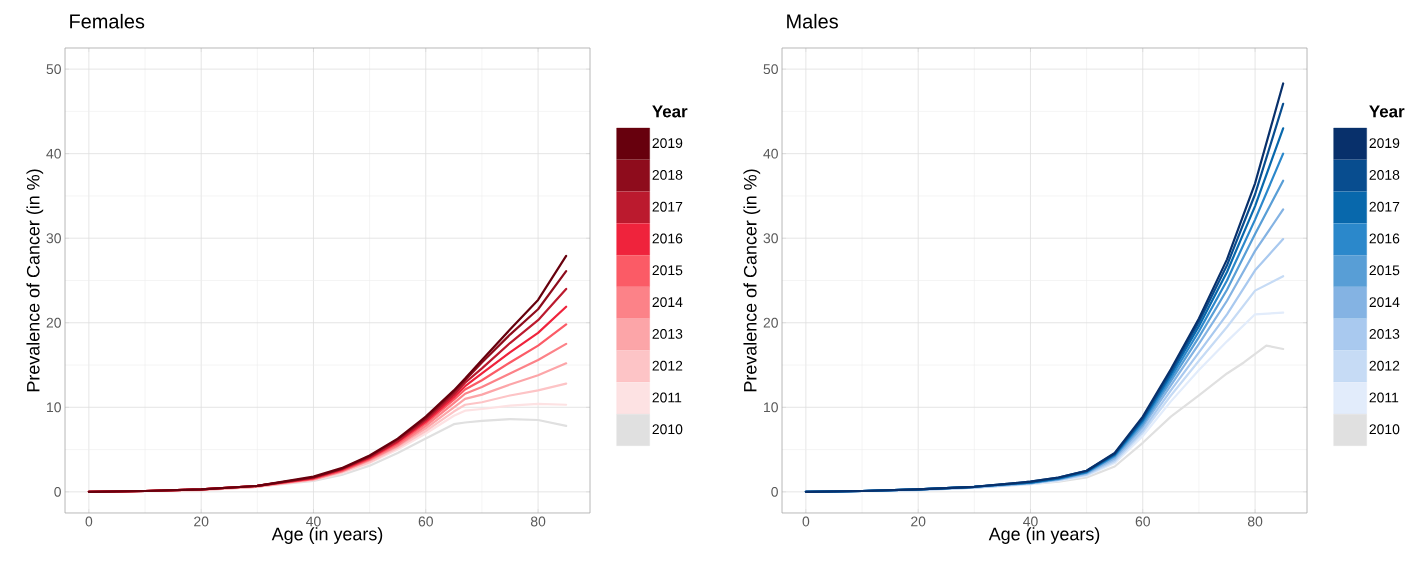 This screenshot has height=561, width=1423. What do you see at coordinates (107, 21) in the screenshot?
I see `chart-title: Females` at bounding box center [107, 21].